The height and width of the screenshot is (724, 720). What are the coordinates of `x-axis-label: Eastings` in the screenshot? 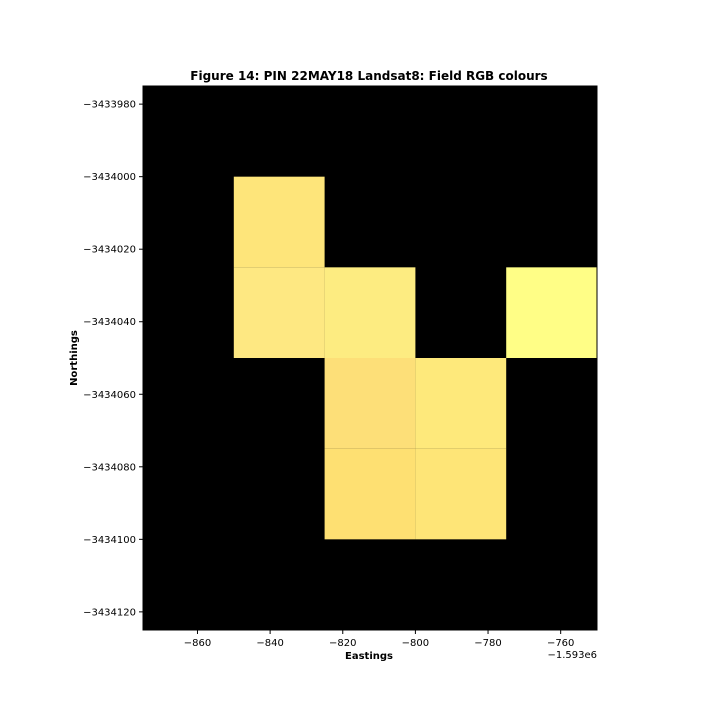 It's located at (369, 656).